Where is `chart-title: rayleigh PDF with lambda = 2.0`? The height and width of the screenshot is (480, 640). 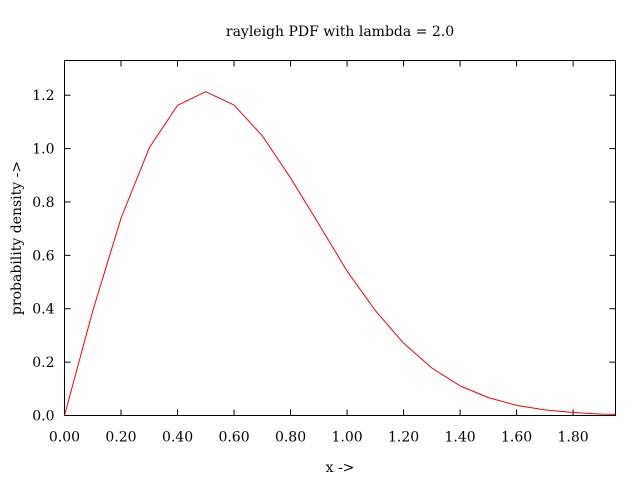
chart-title: rayleigh PDF with lambda = 2.0 is located at coordinates (340, 32).